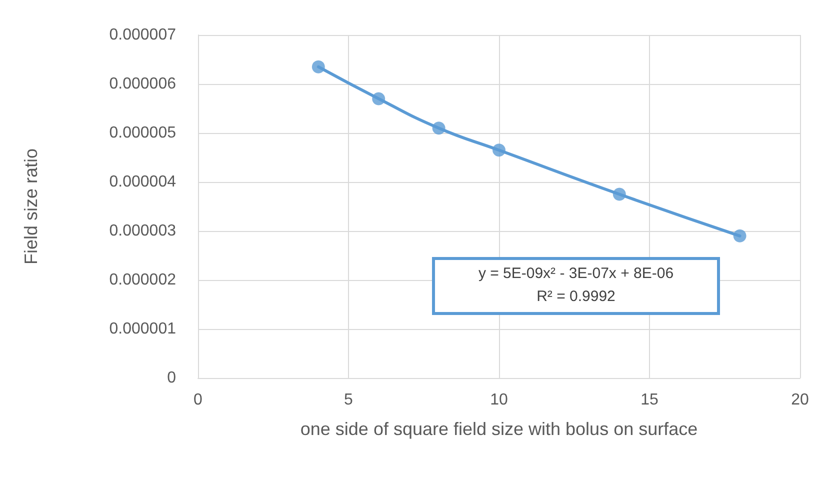 Image resolution: width=827 pixels, height=493 pixels. I want to click on x-tick-label: 20, so click(800, 400).